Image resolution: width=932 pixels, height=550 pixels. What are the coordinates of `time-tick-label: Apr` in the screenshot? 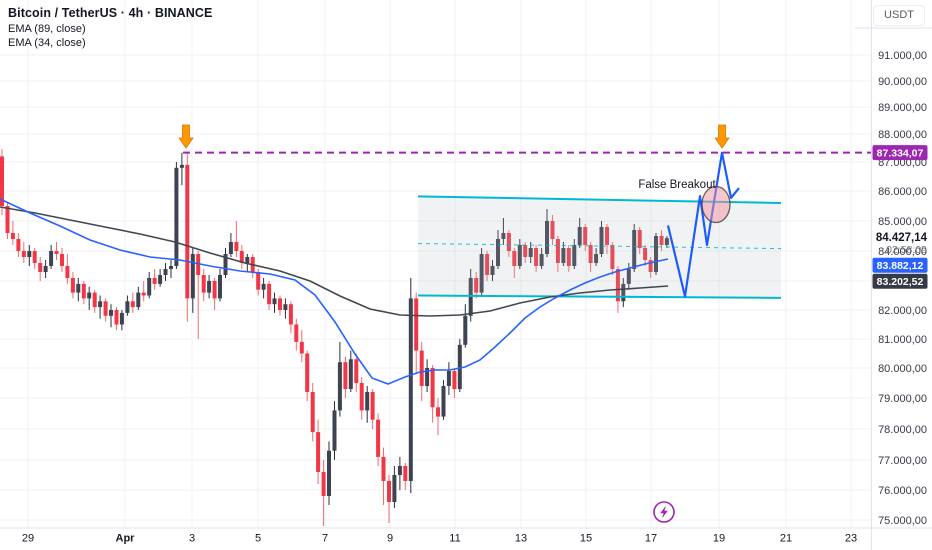 It's located at (126, 539).